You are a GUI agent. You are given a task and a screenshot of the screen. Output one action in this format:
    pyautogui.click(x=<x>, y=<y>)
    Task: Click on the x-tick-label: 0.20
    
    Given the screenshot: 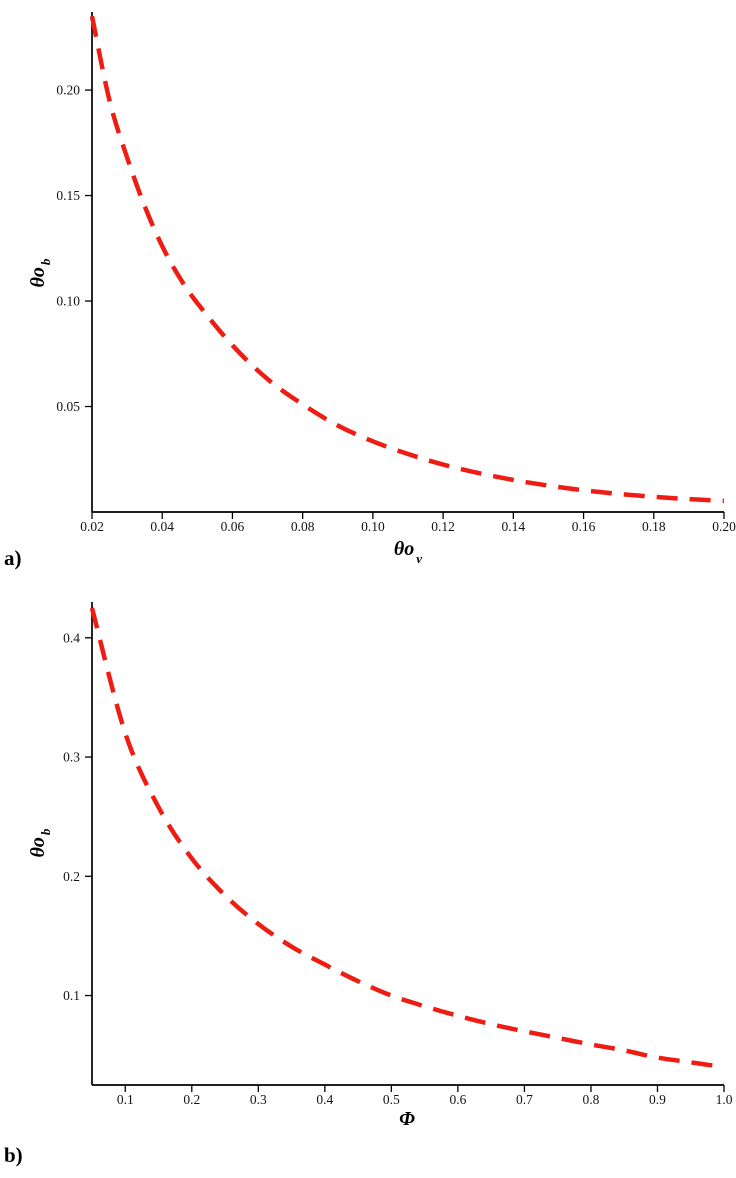 What is the action you would take?
    pyautogui.click(x=724, y=526)
    